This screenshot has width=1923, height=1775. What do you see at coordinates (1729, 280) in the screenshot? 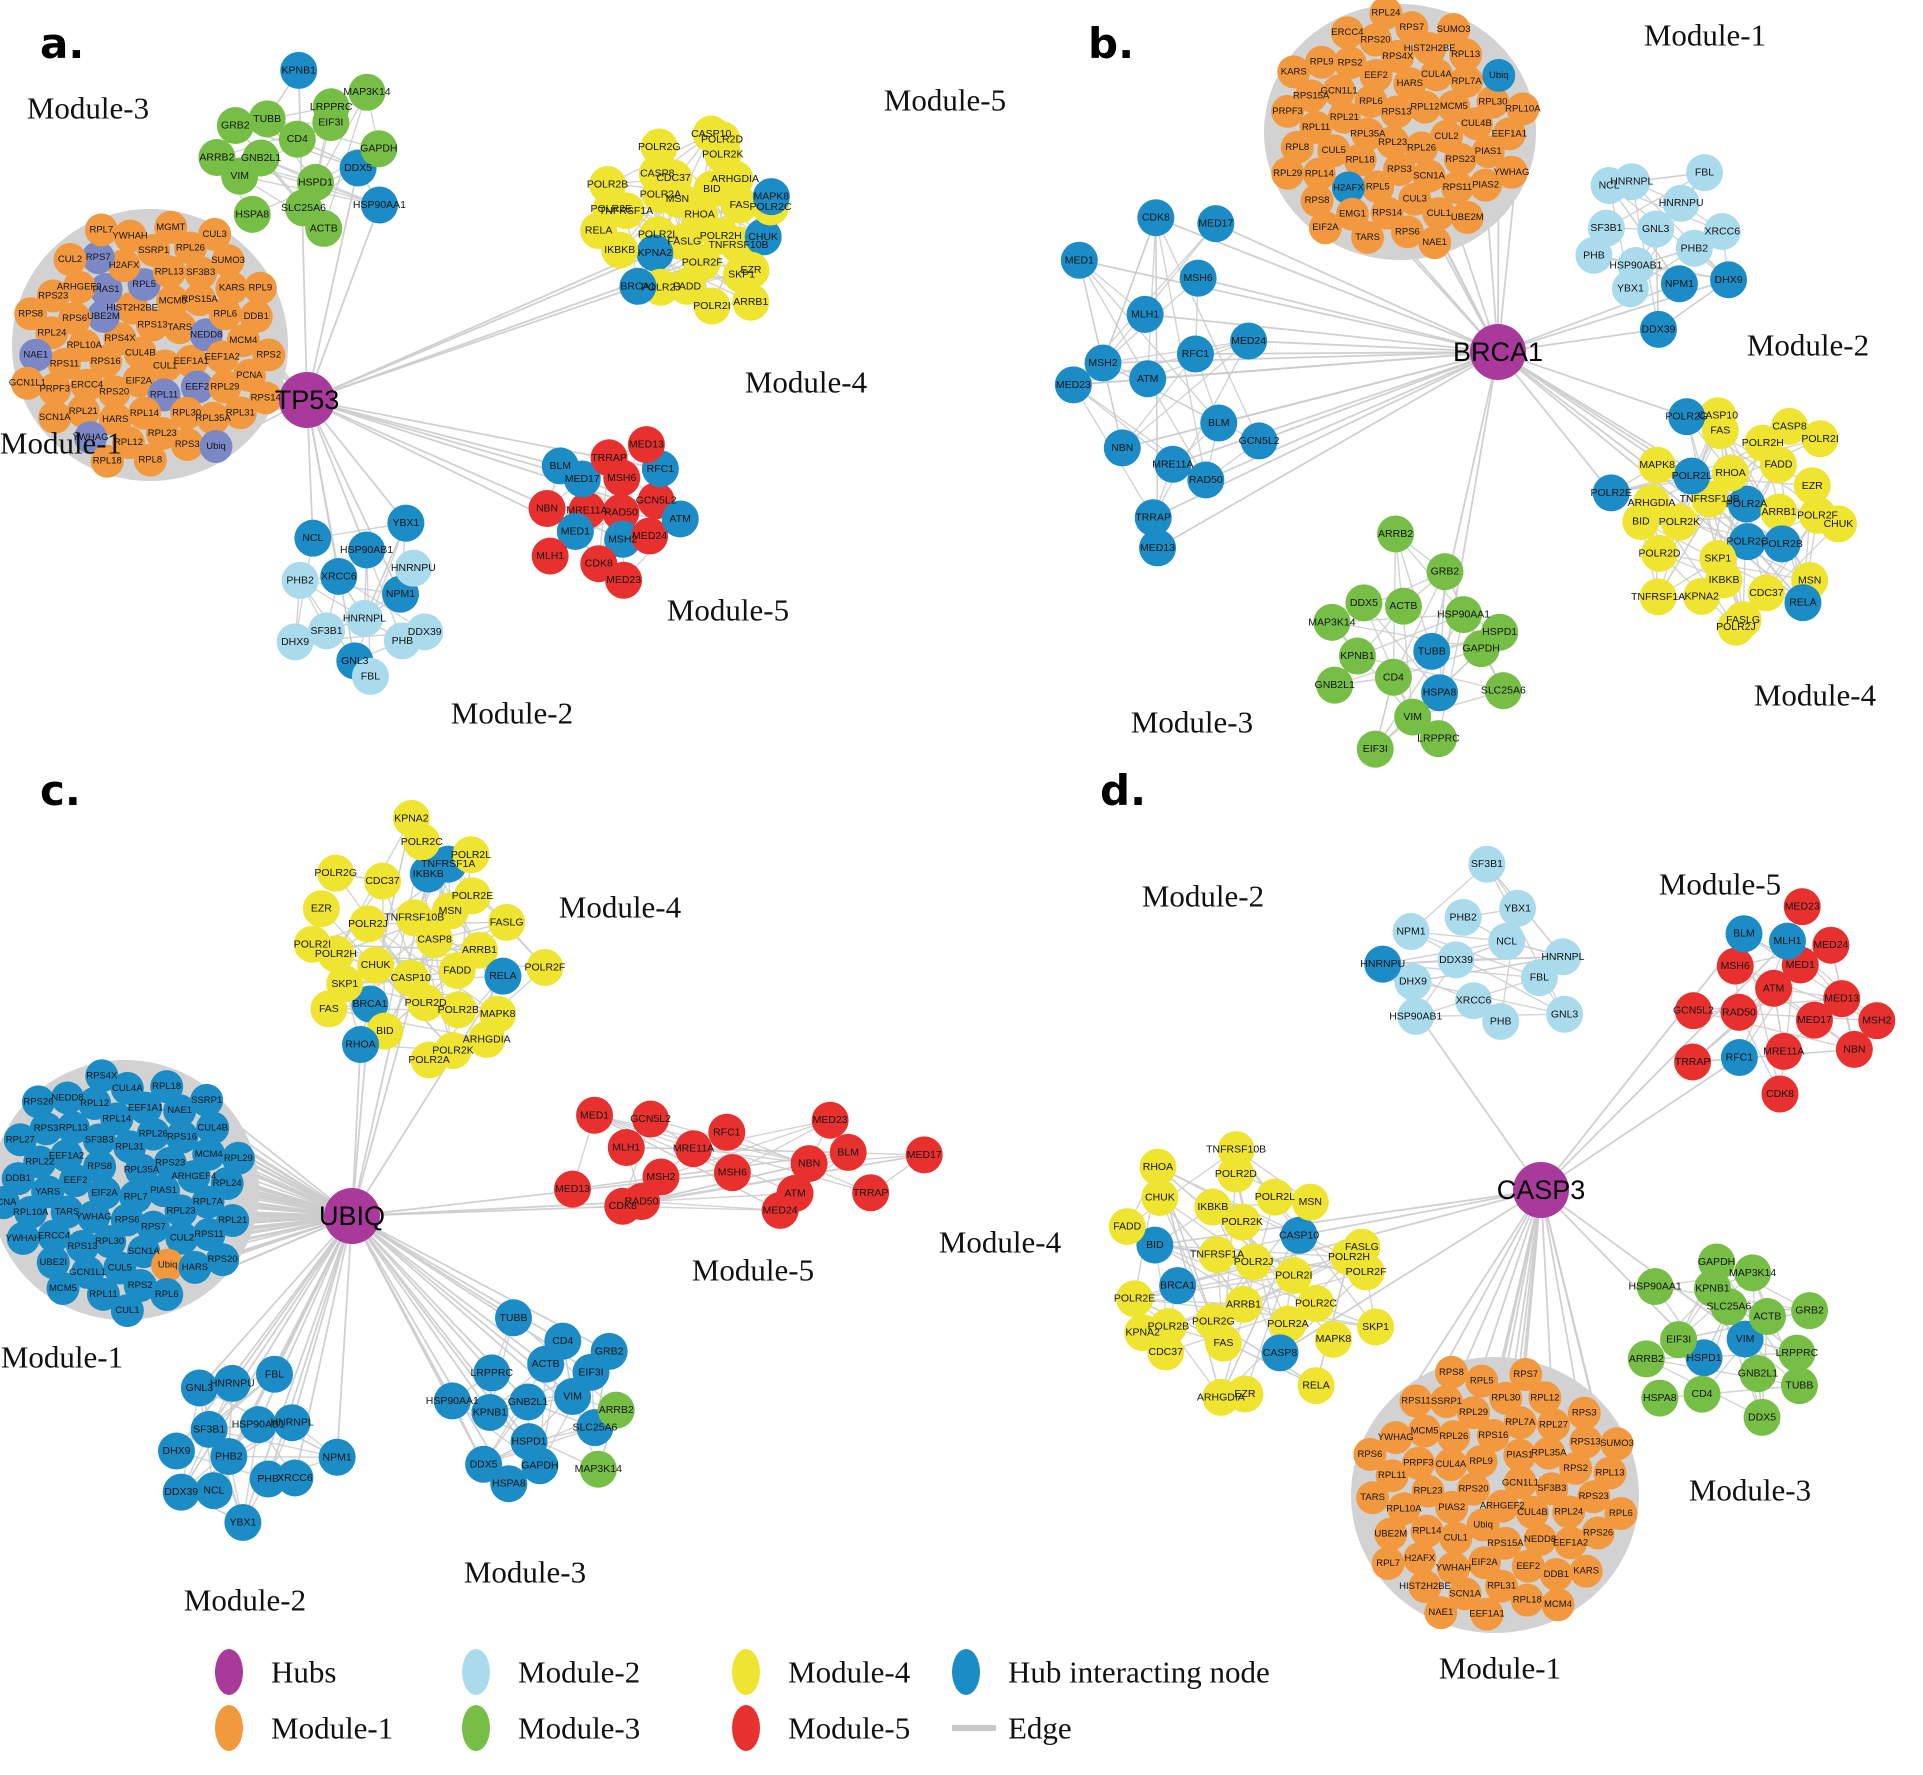
I see `node-DHX9` at bounding box center [1729, 280].